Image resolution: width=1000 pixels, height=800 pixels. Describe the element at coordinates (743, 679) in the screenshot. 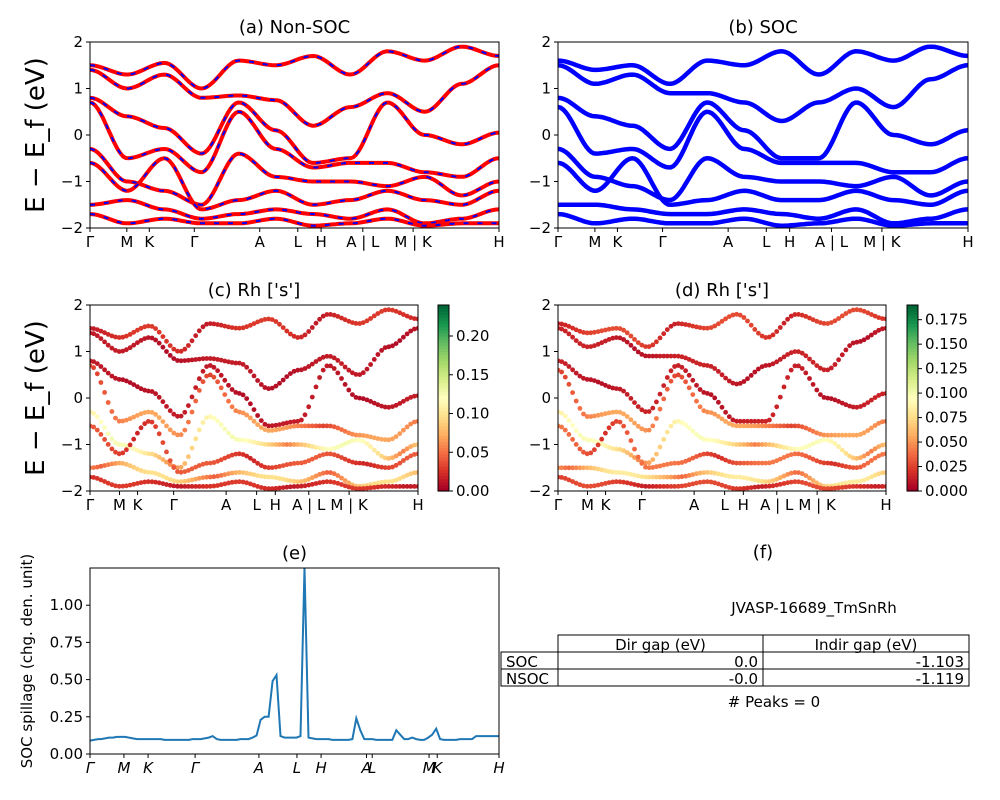

I see `table-cell-value: -0.0` at that location.